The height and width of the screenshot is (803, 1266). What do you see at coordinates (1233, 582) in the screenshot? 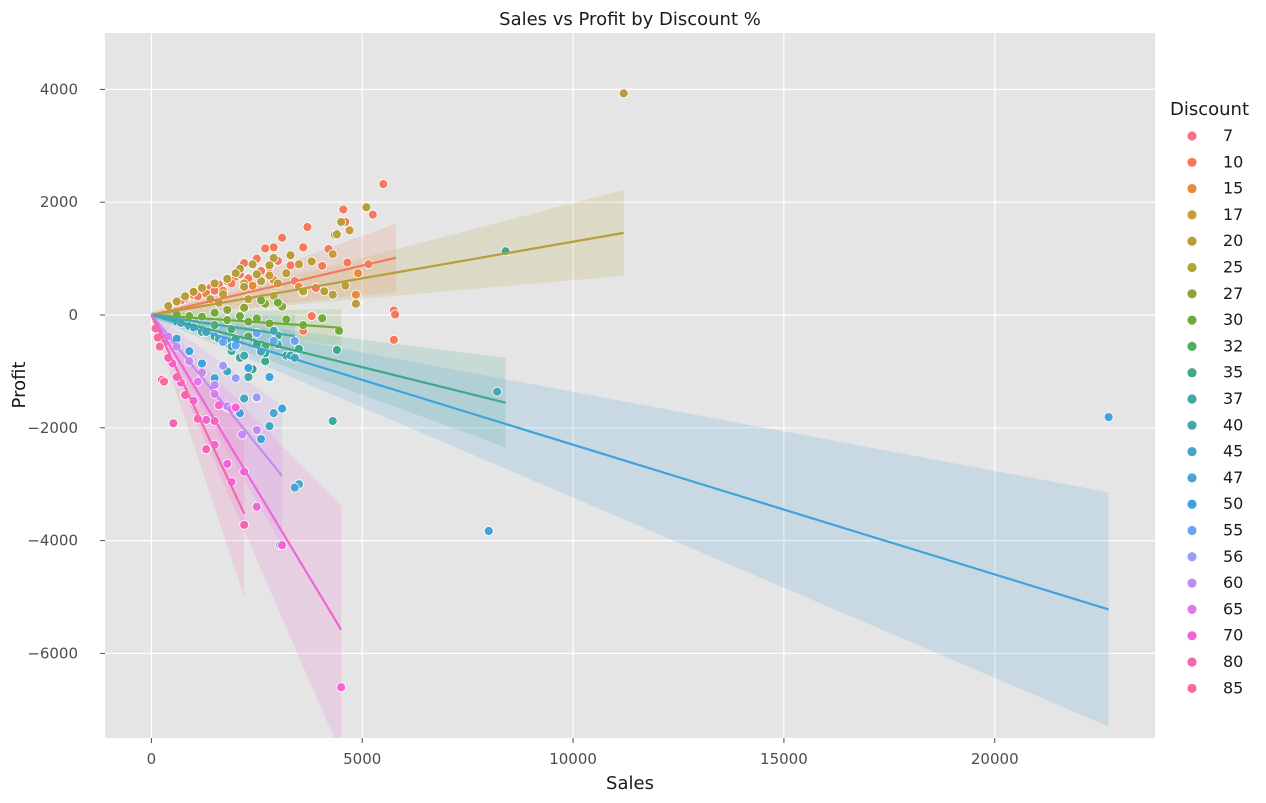
I see `legend-label-60: 60` at bounding box center [1233, 582].